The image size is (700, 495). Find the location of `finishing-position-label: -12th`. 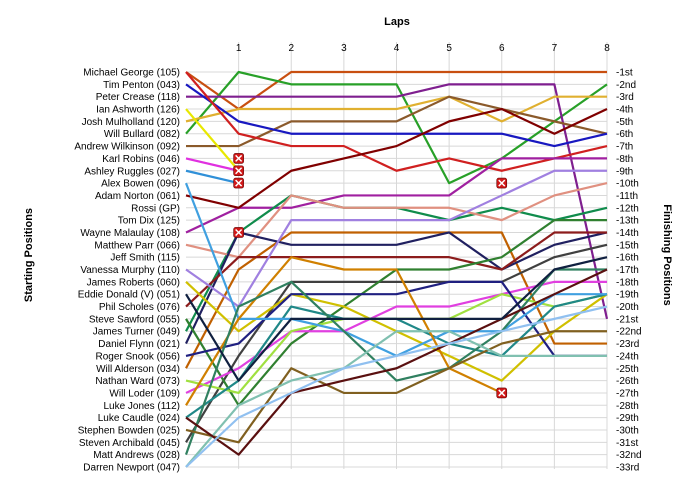

finishing-position-label: -12th is located at coordinates (627, 208).